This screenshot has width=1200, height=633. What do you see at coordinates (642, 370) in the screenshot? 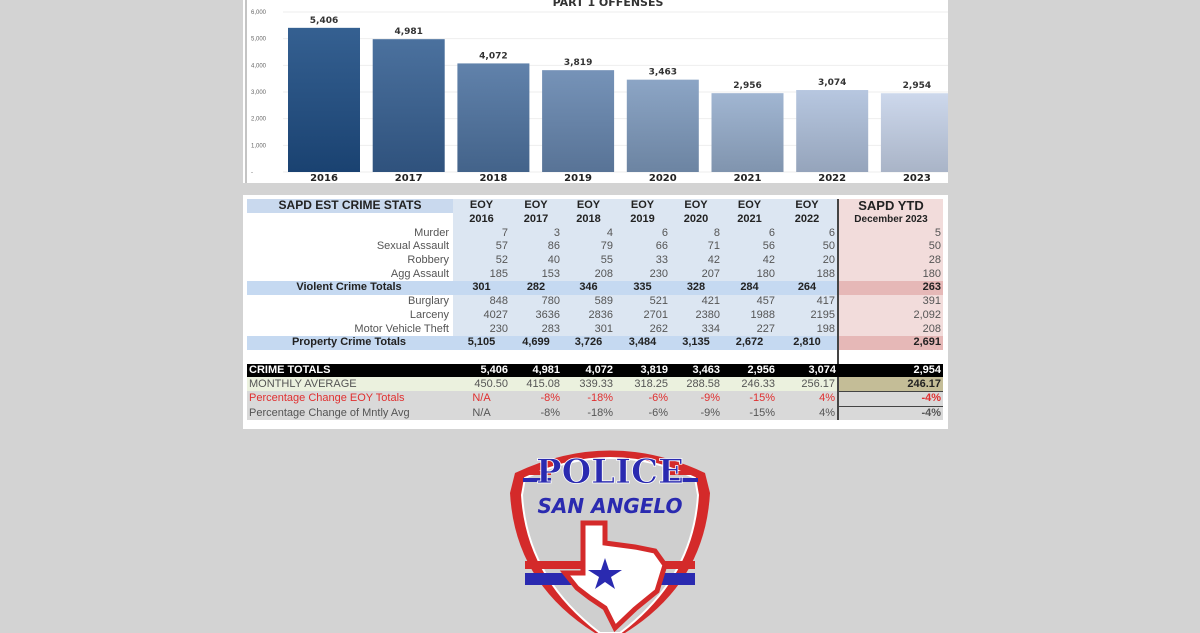
I see `table-cell: 3,819` at bounding box center [642, 370].